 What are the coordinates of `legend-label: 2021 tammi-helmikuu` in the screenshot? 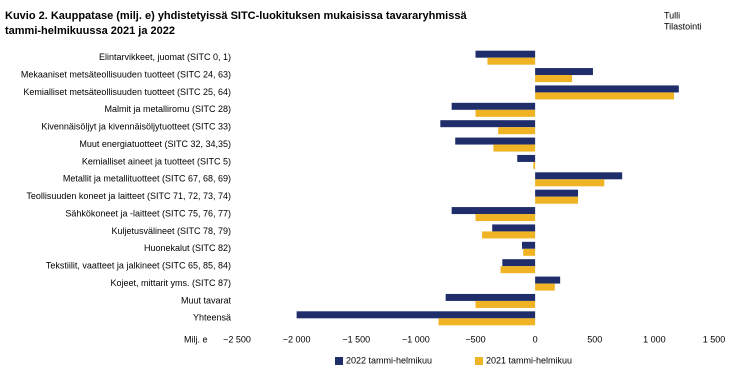 It's located at (529, 360).